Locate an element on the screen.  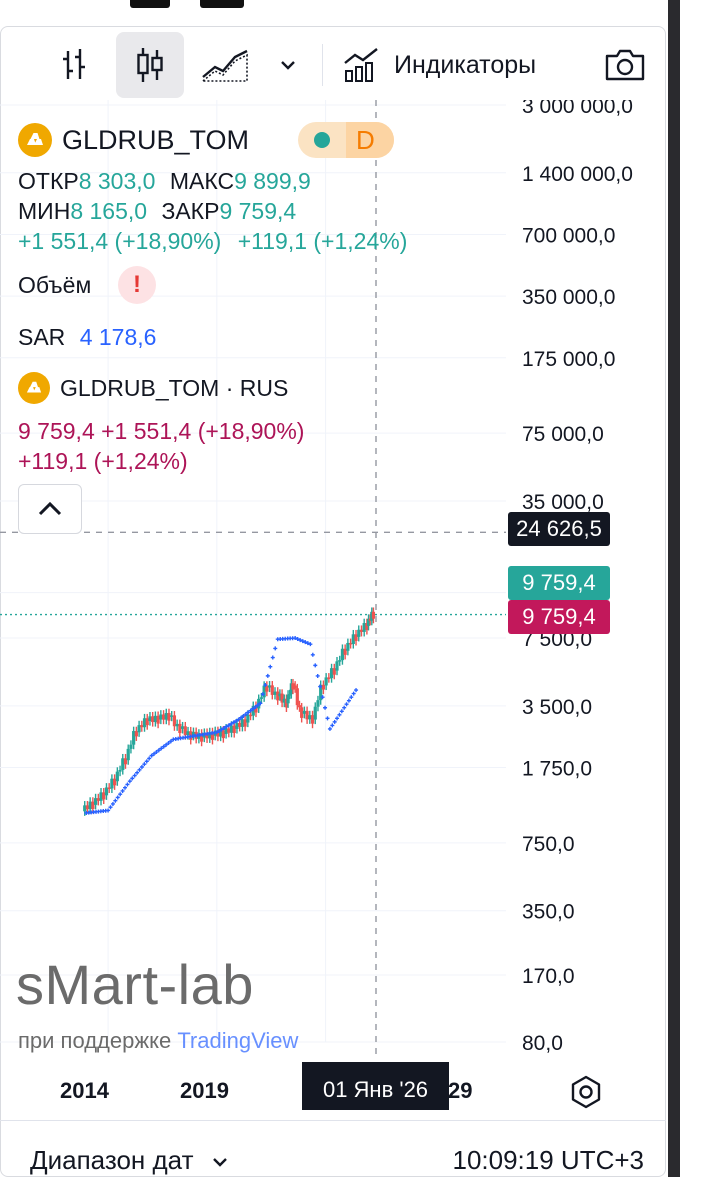
interval-label: D is located at coordinates (365, 140).